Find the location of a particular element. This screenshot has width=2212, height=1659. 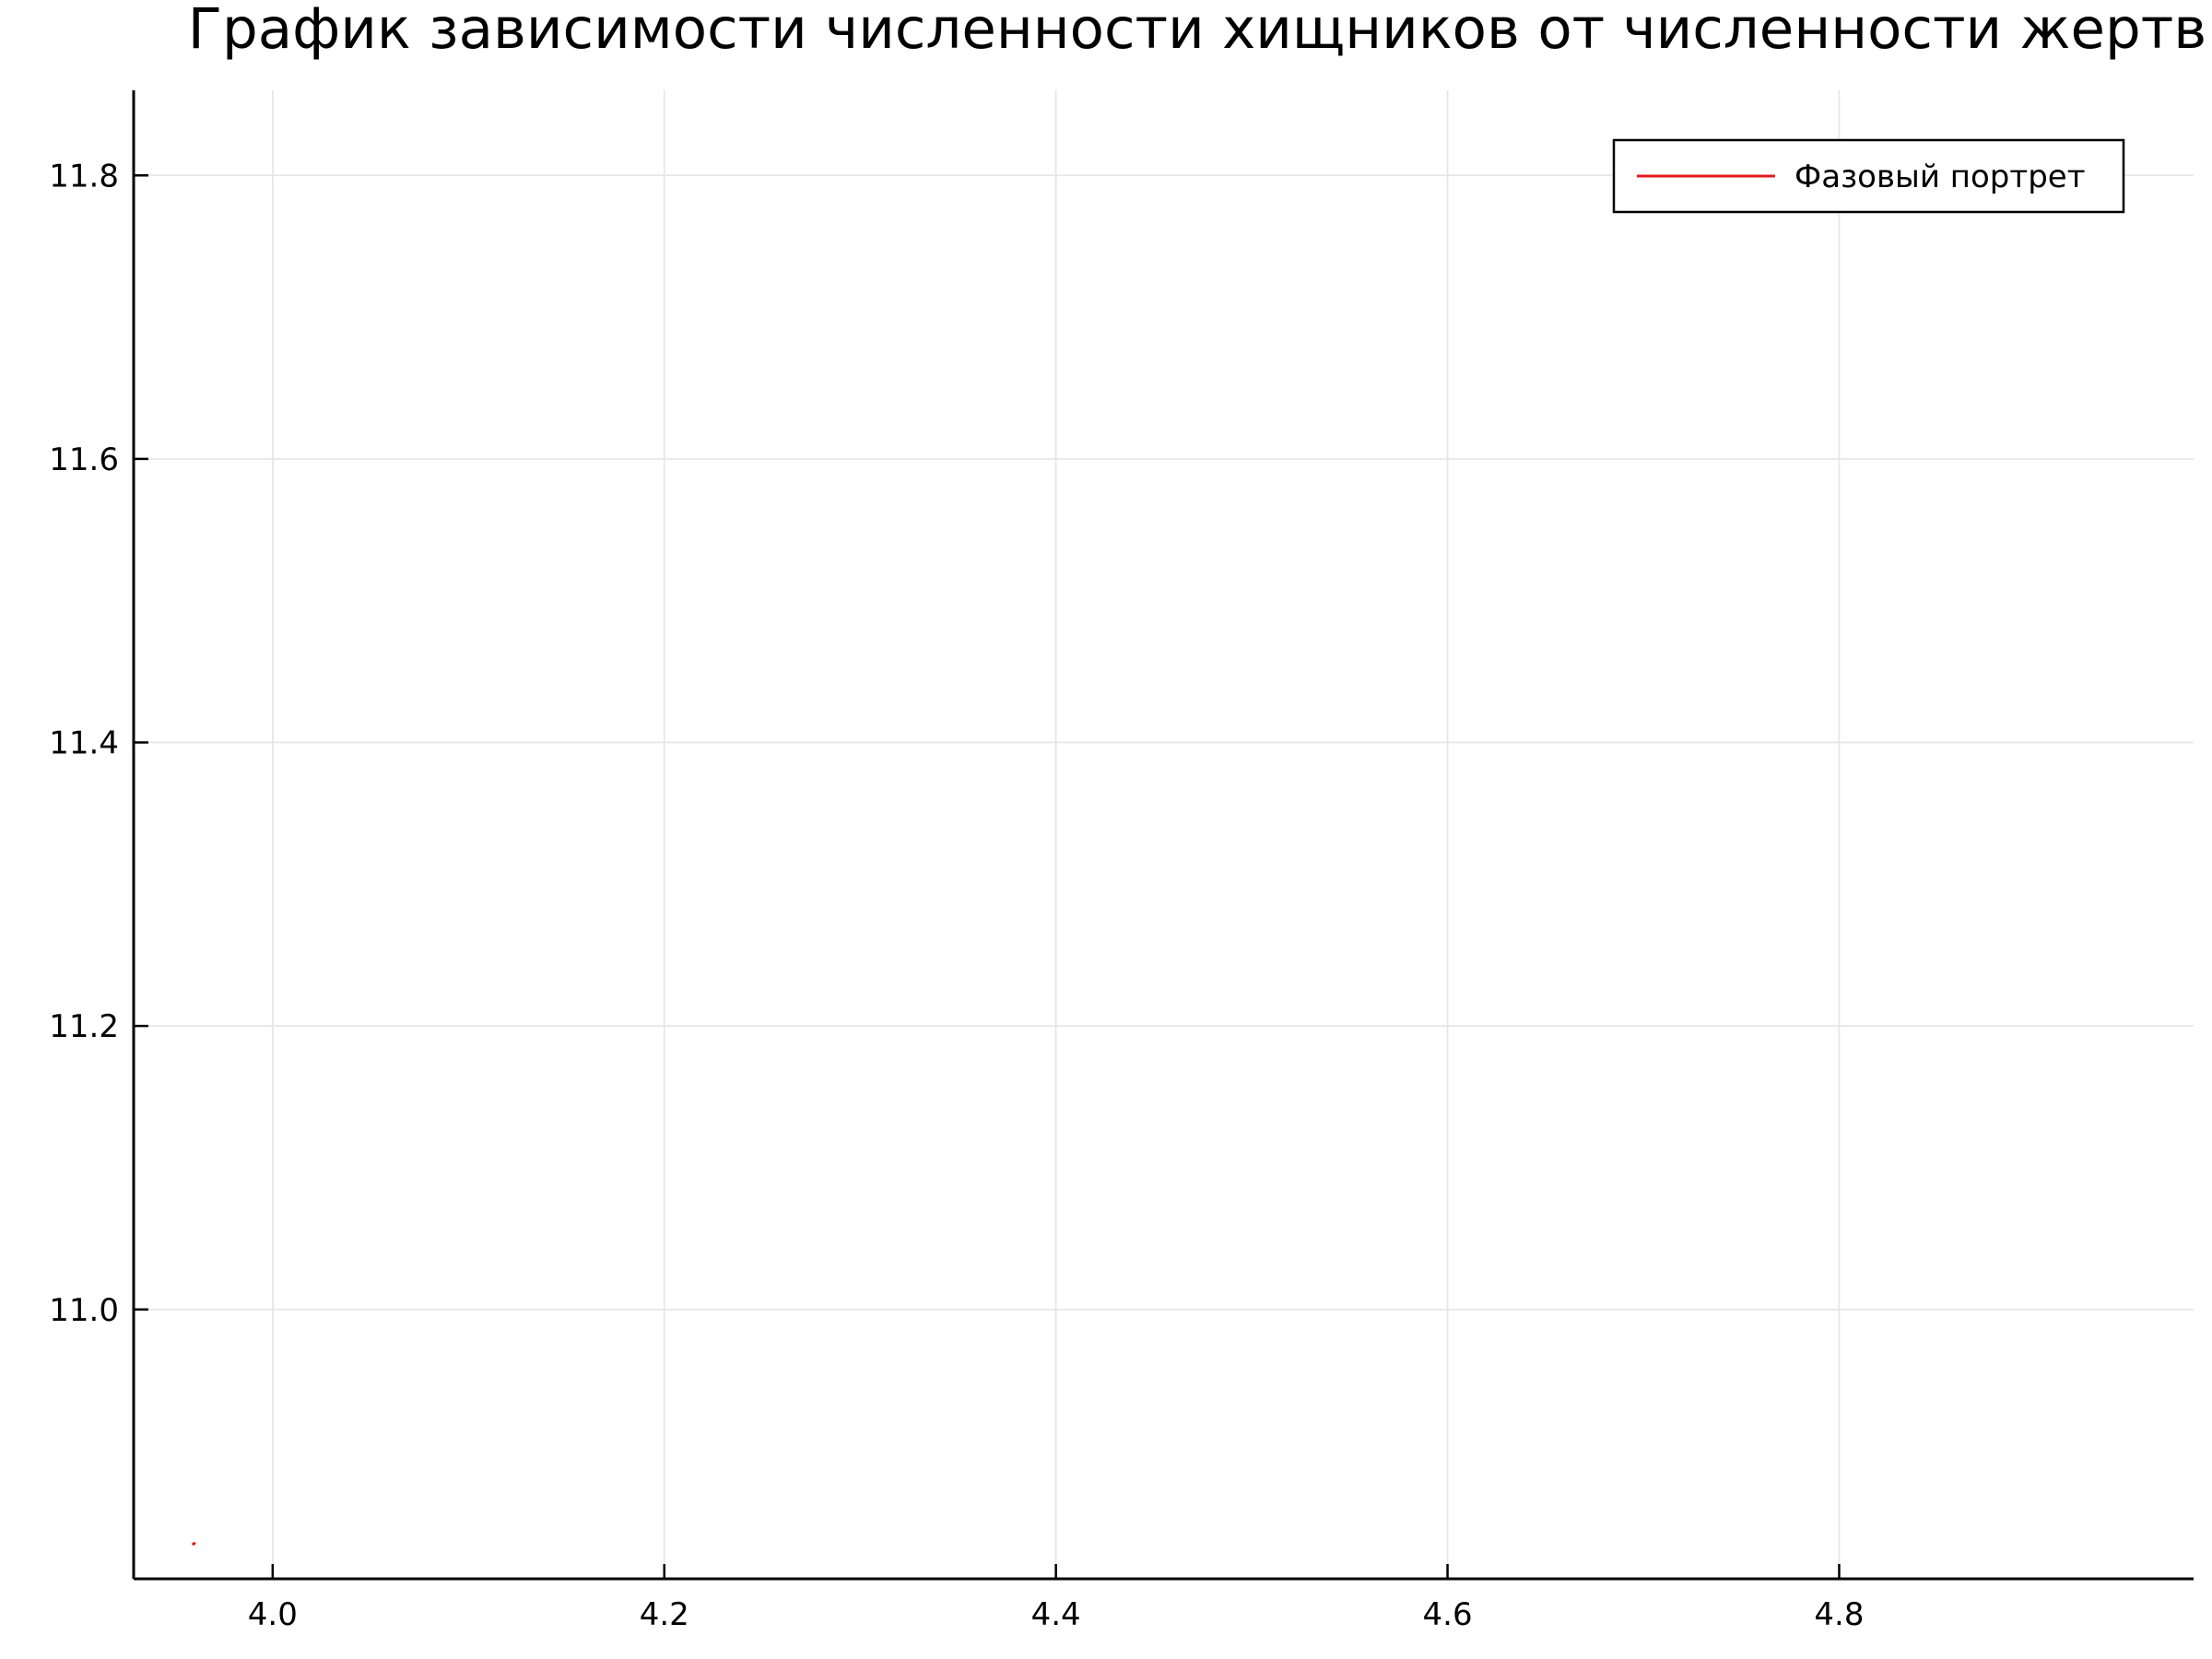

series-layer is located at coordinates (193, 1544).